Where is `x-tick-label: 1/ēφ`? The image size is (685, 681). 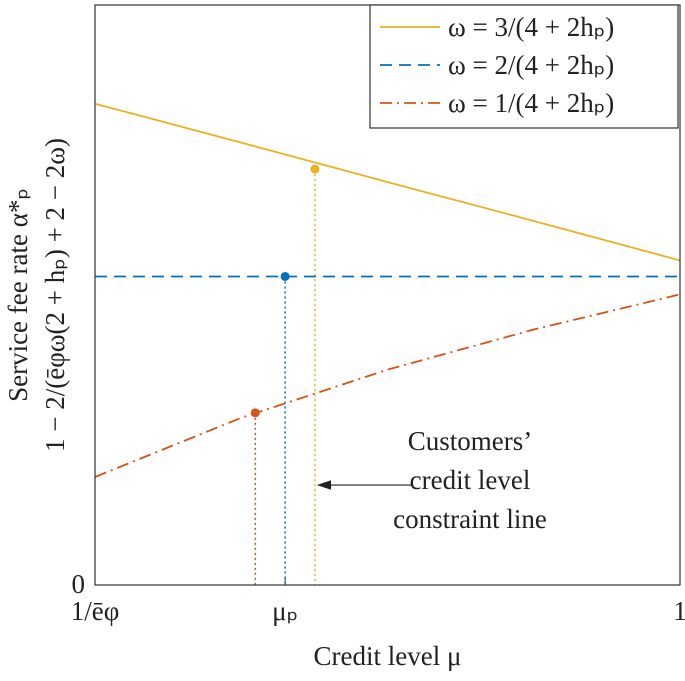
x-tick-label: 1/ēφ is located at coordinates (95, 611).